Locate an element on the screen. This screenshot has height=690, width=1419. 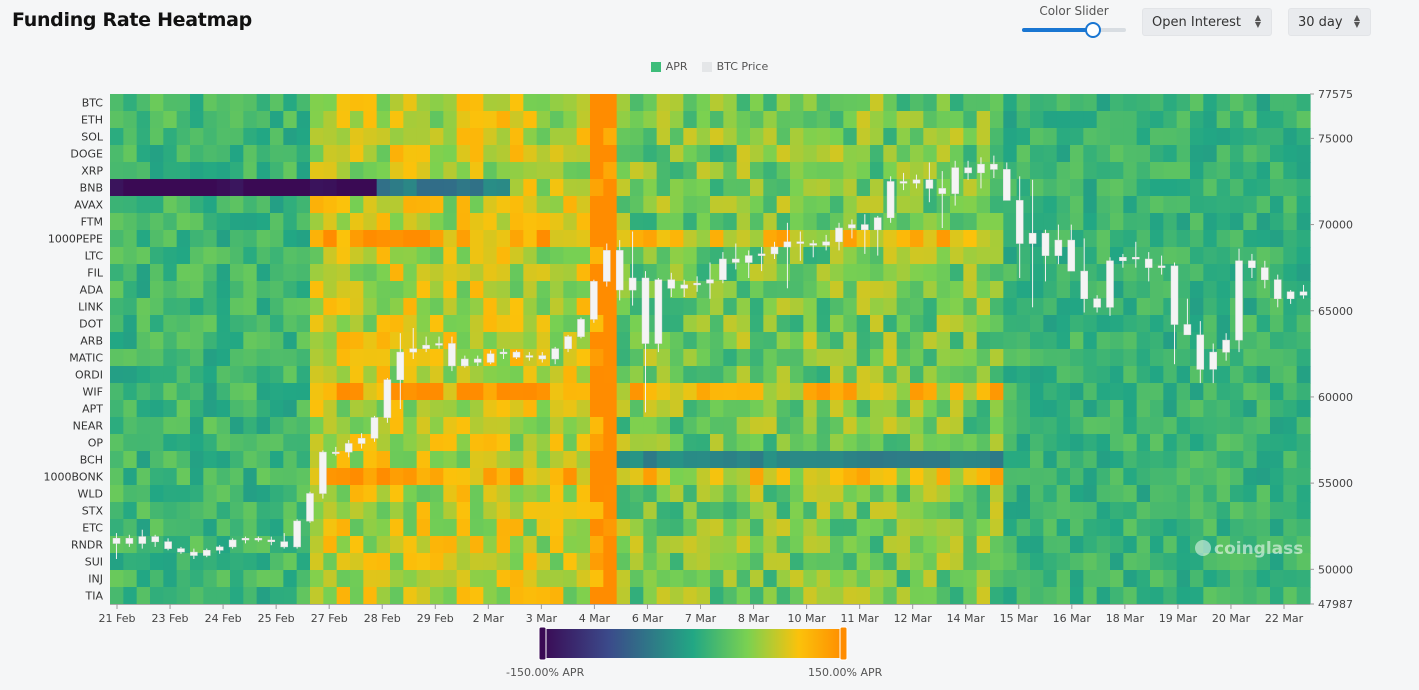
colorbar-min-label: -150.00% APR is located at coordinates (545, 672).